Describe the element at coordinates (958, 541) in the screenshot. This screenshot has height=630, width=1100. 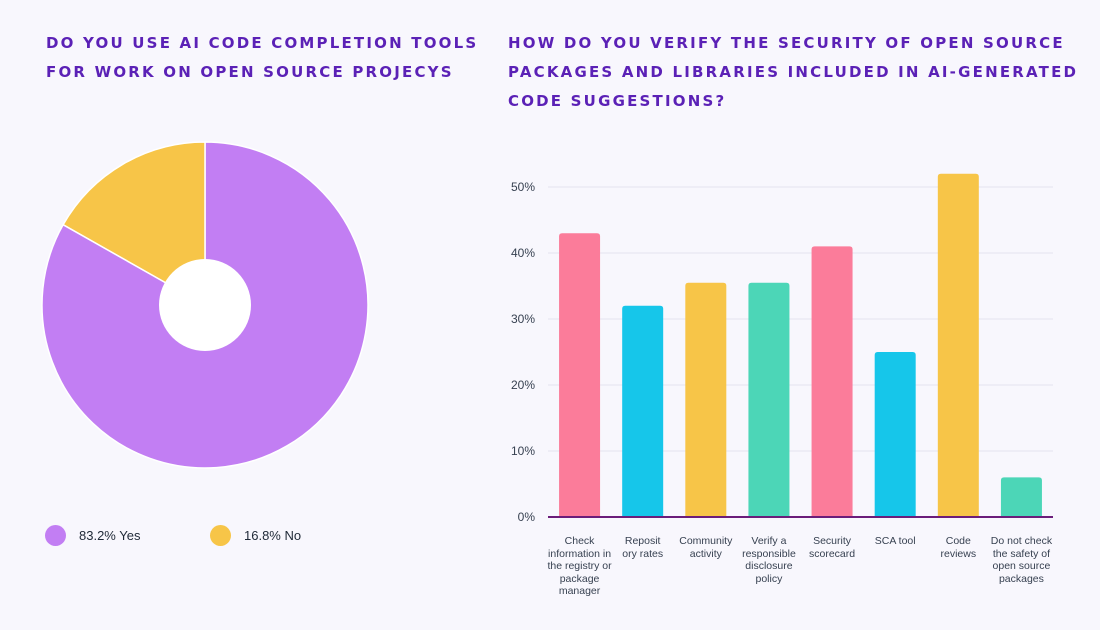
I see `x-tick-label-line: Code` at that location.